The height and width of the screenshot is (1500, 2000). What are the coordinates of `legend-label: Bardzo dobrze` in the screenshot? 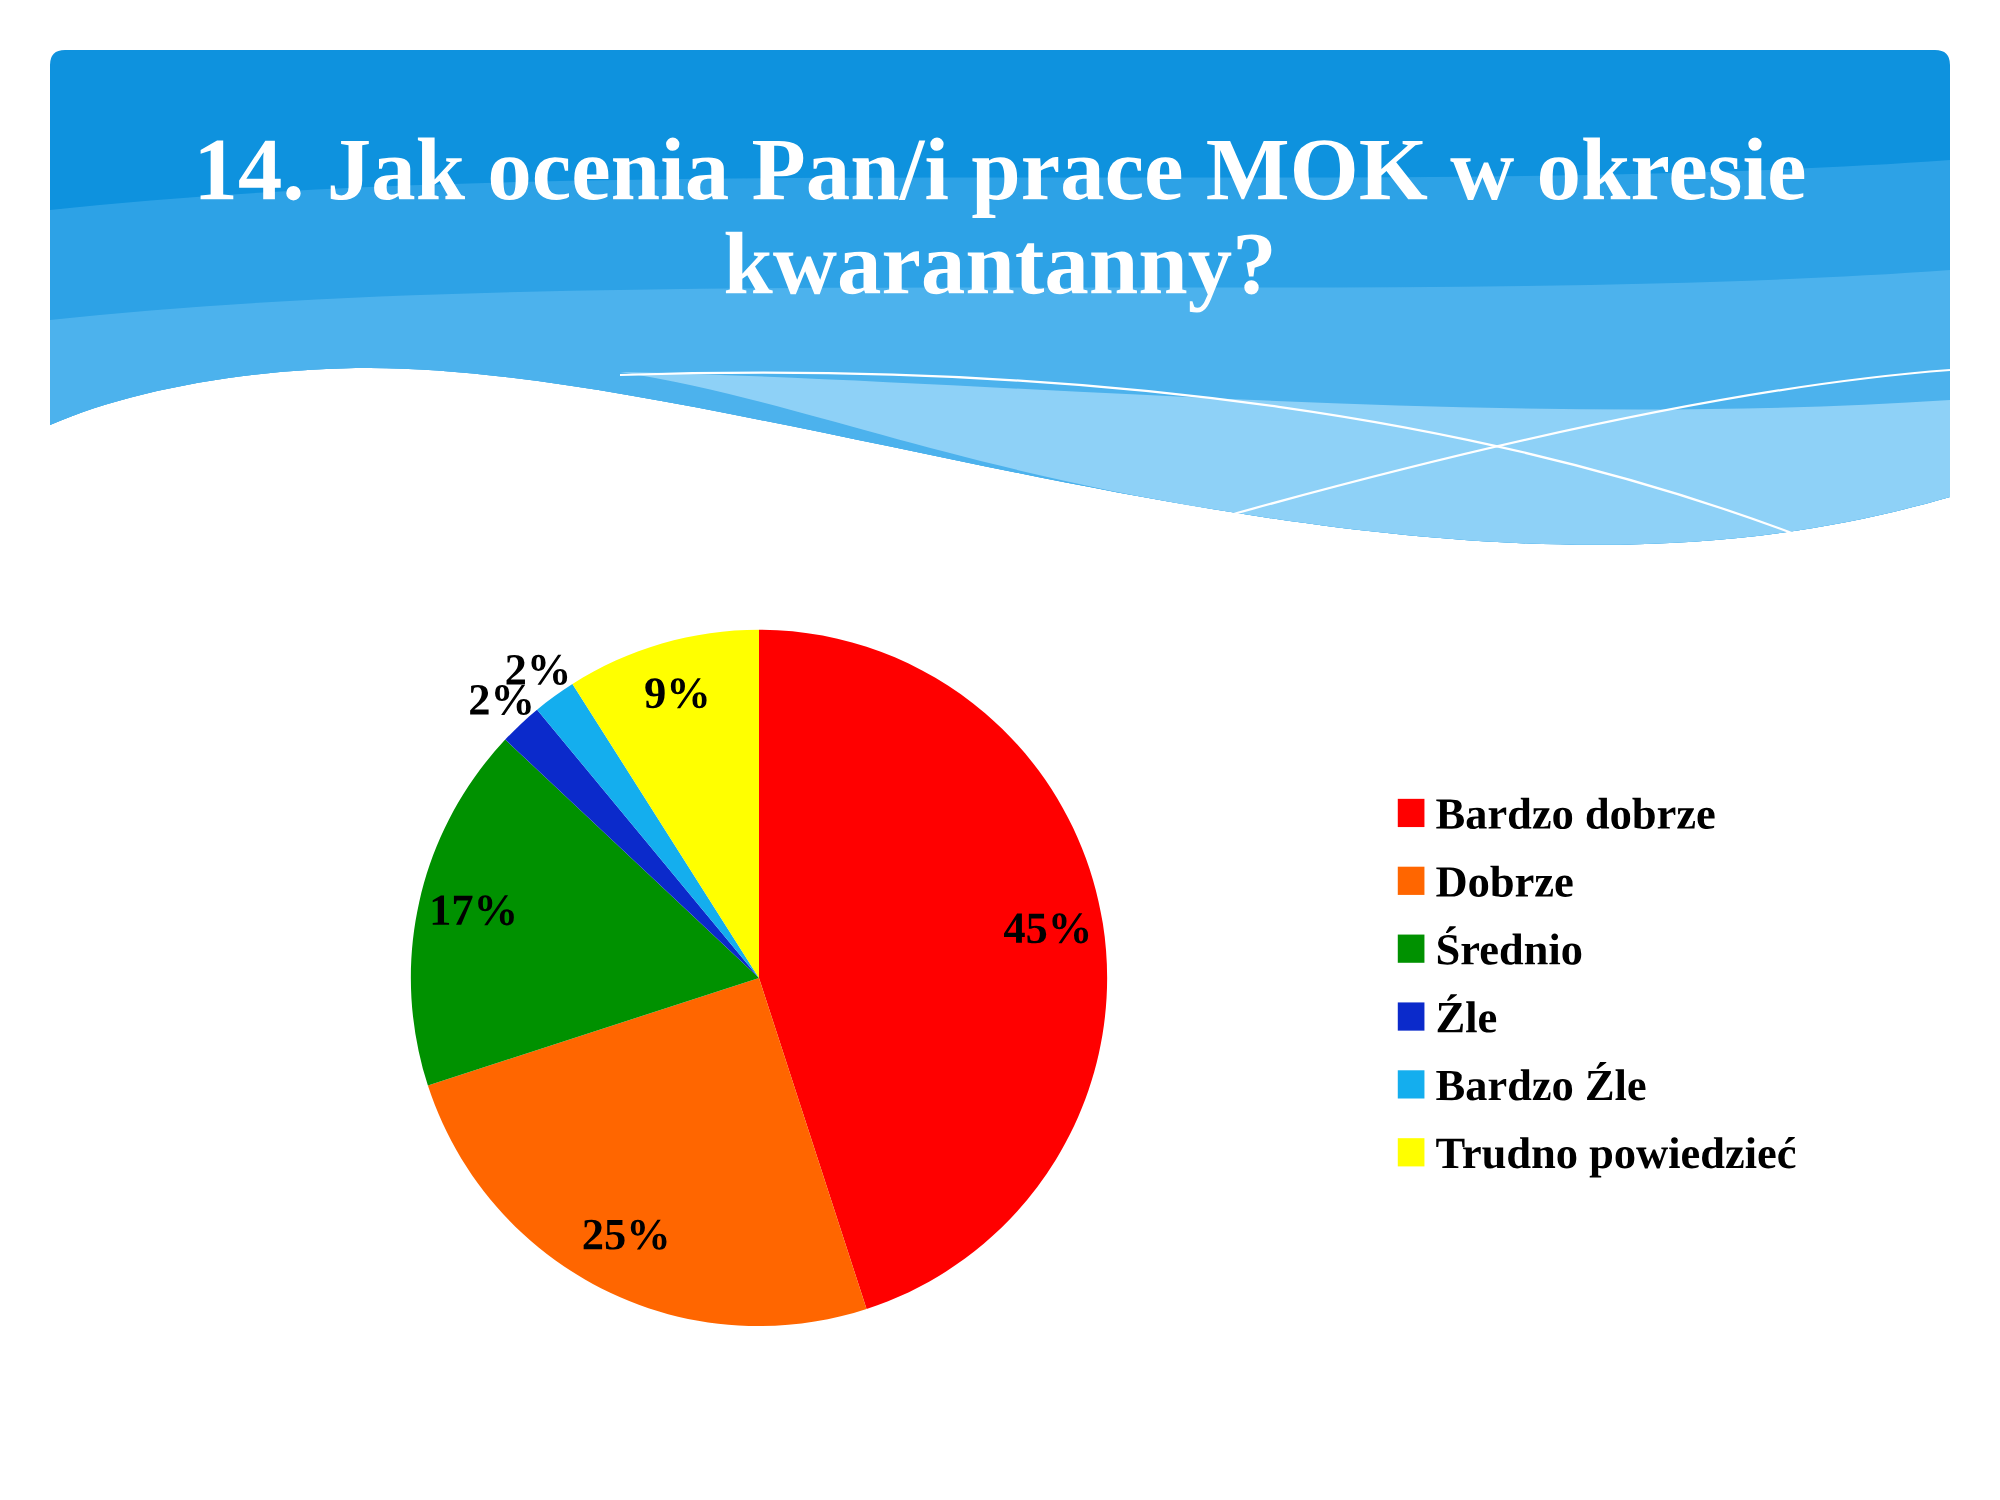 It's located at (1575, 813).